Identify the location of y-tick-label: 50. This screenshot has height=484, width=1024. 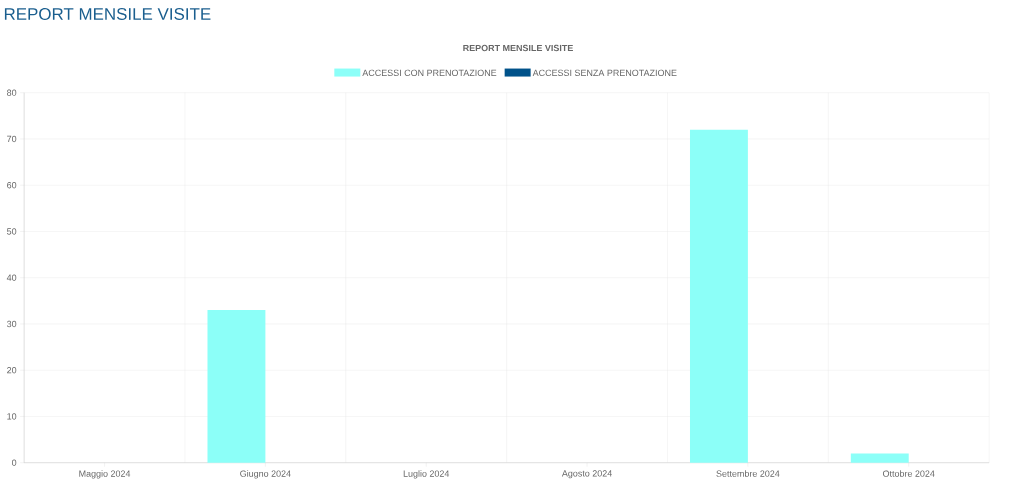
(12, 231).